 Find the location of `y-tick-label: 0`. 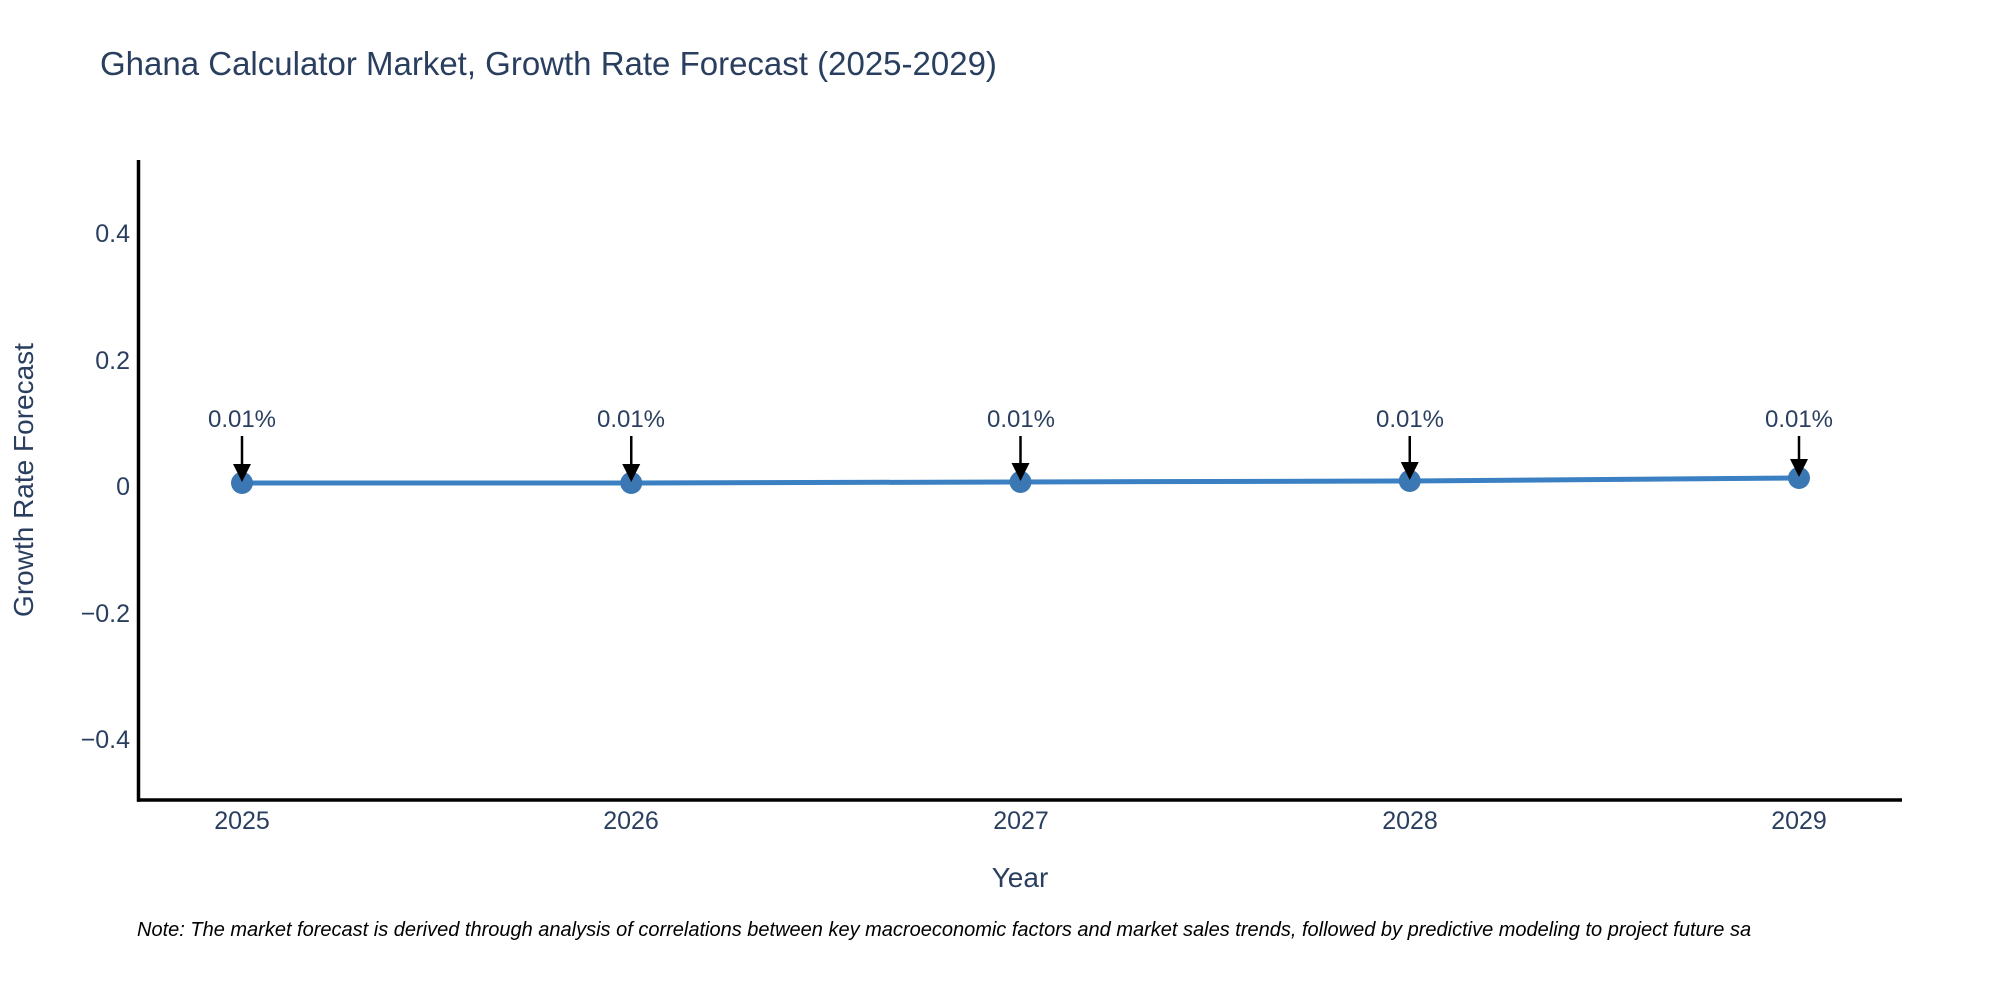

y-tick-label: 0 is located at coordinates (123, 487).